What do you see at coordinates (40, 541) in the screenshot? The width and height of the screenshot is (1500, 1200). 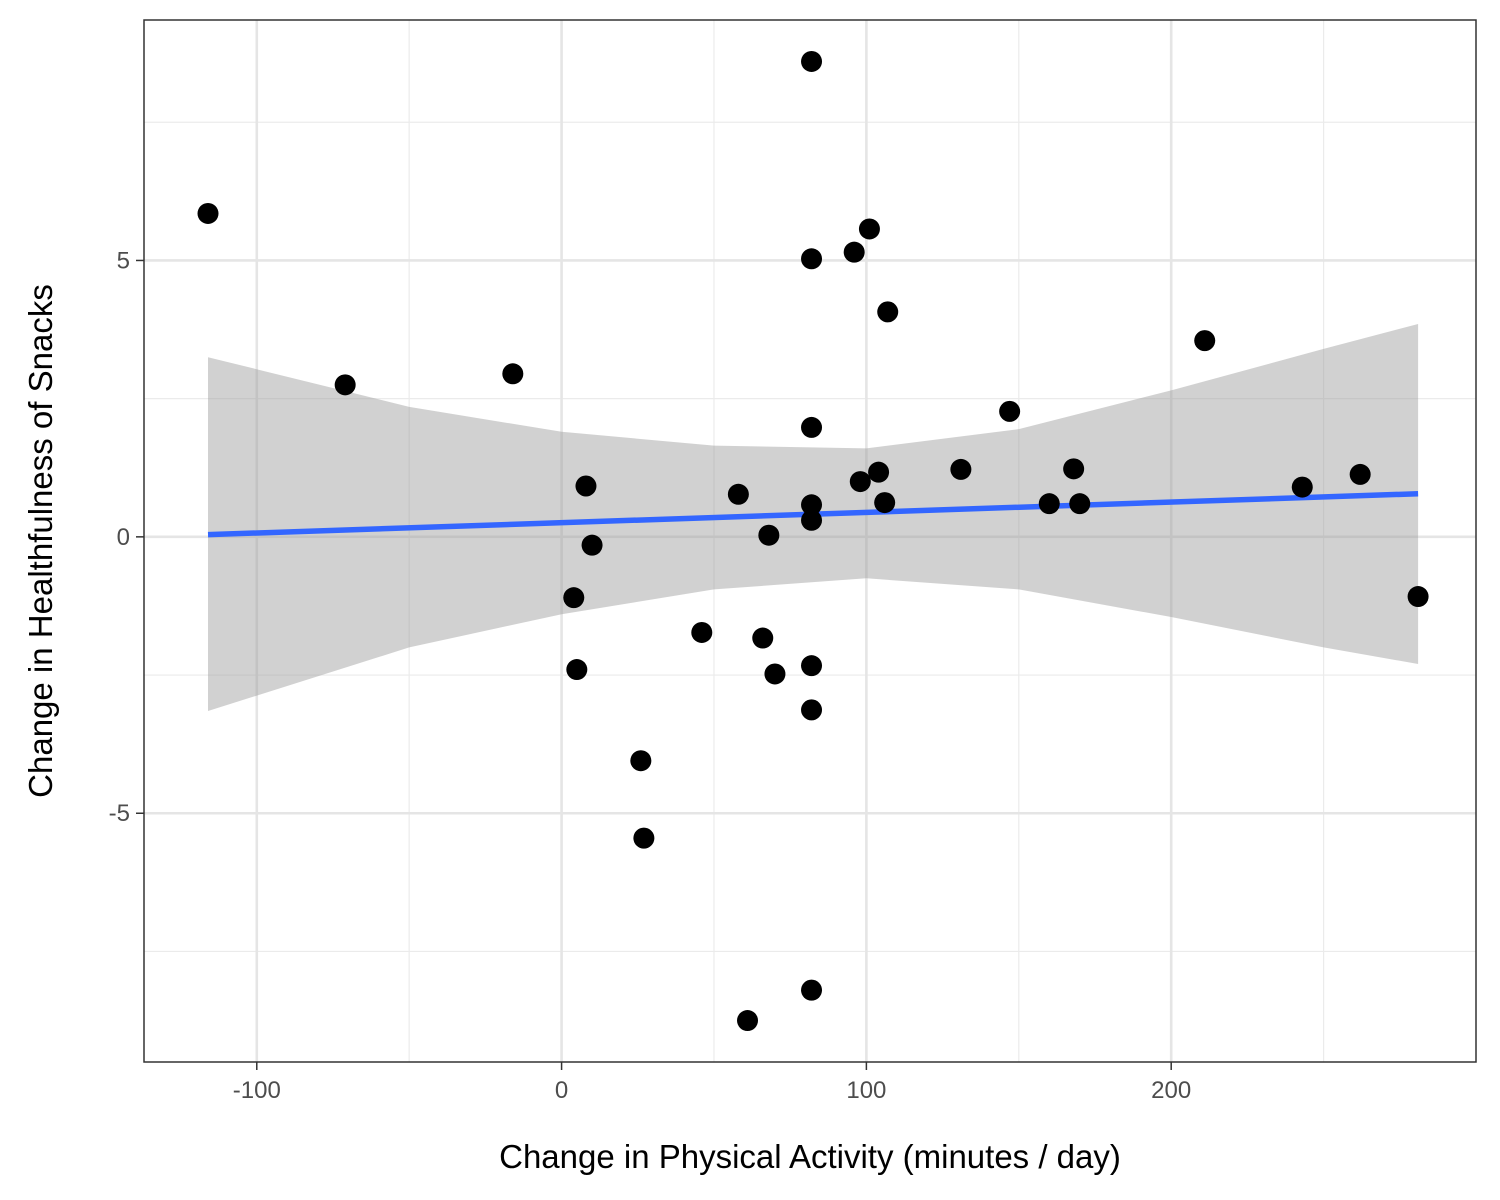 I see `y-axis-title: Change in Healthfulness of Snacks` at bounding box center [40, 541].